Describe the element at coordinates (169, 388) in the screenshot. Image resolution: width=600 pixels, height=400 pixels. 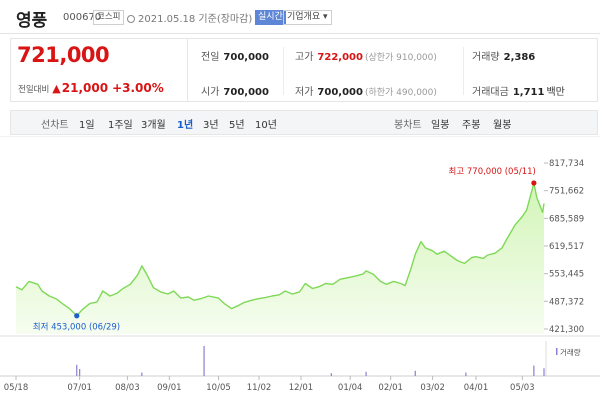
I see `x-tick-label: 09/01` at that location.